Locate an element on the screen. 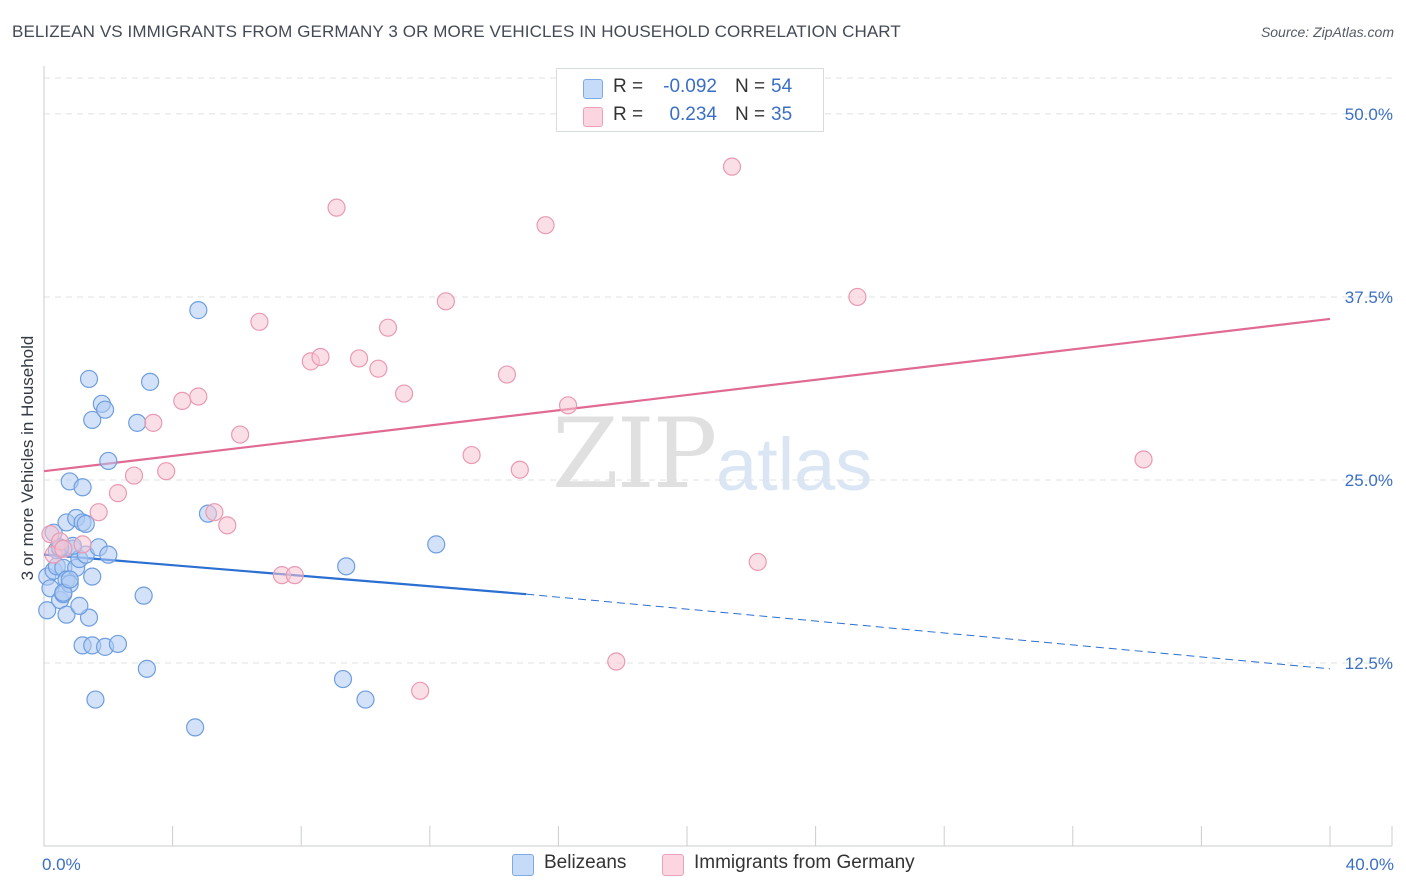 The width and height of the screenshot is (1406, 892). legend-n-value: 35 is located at coordinates (782, 114).